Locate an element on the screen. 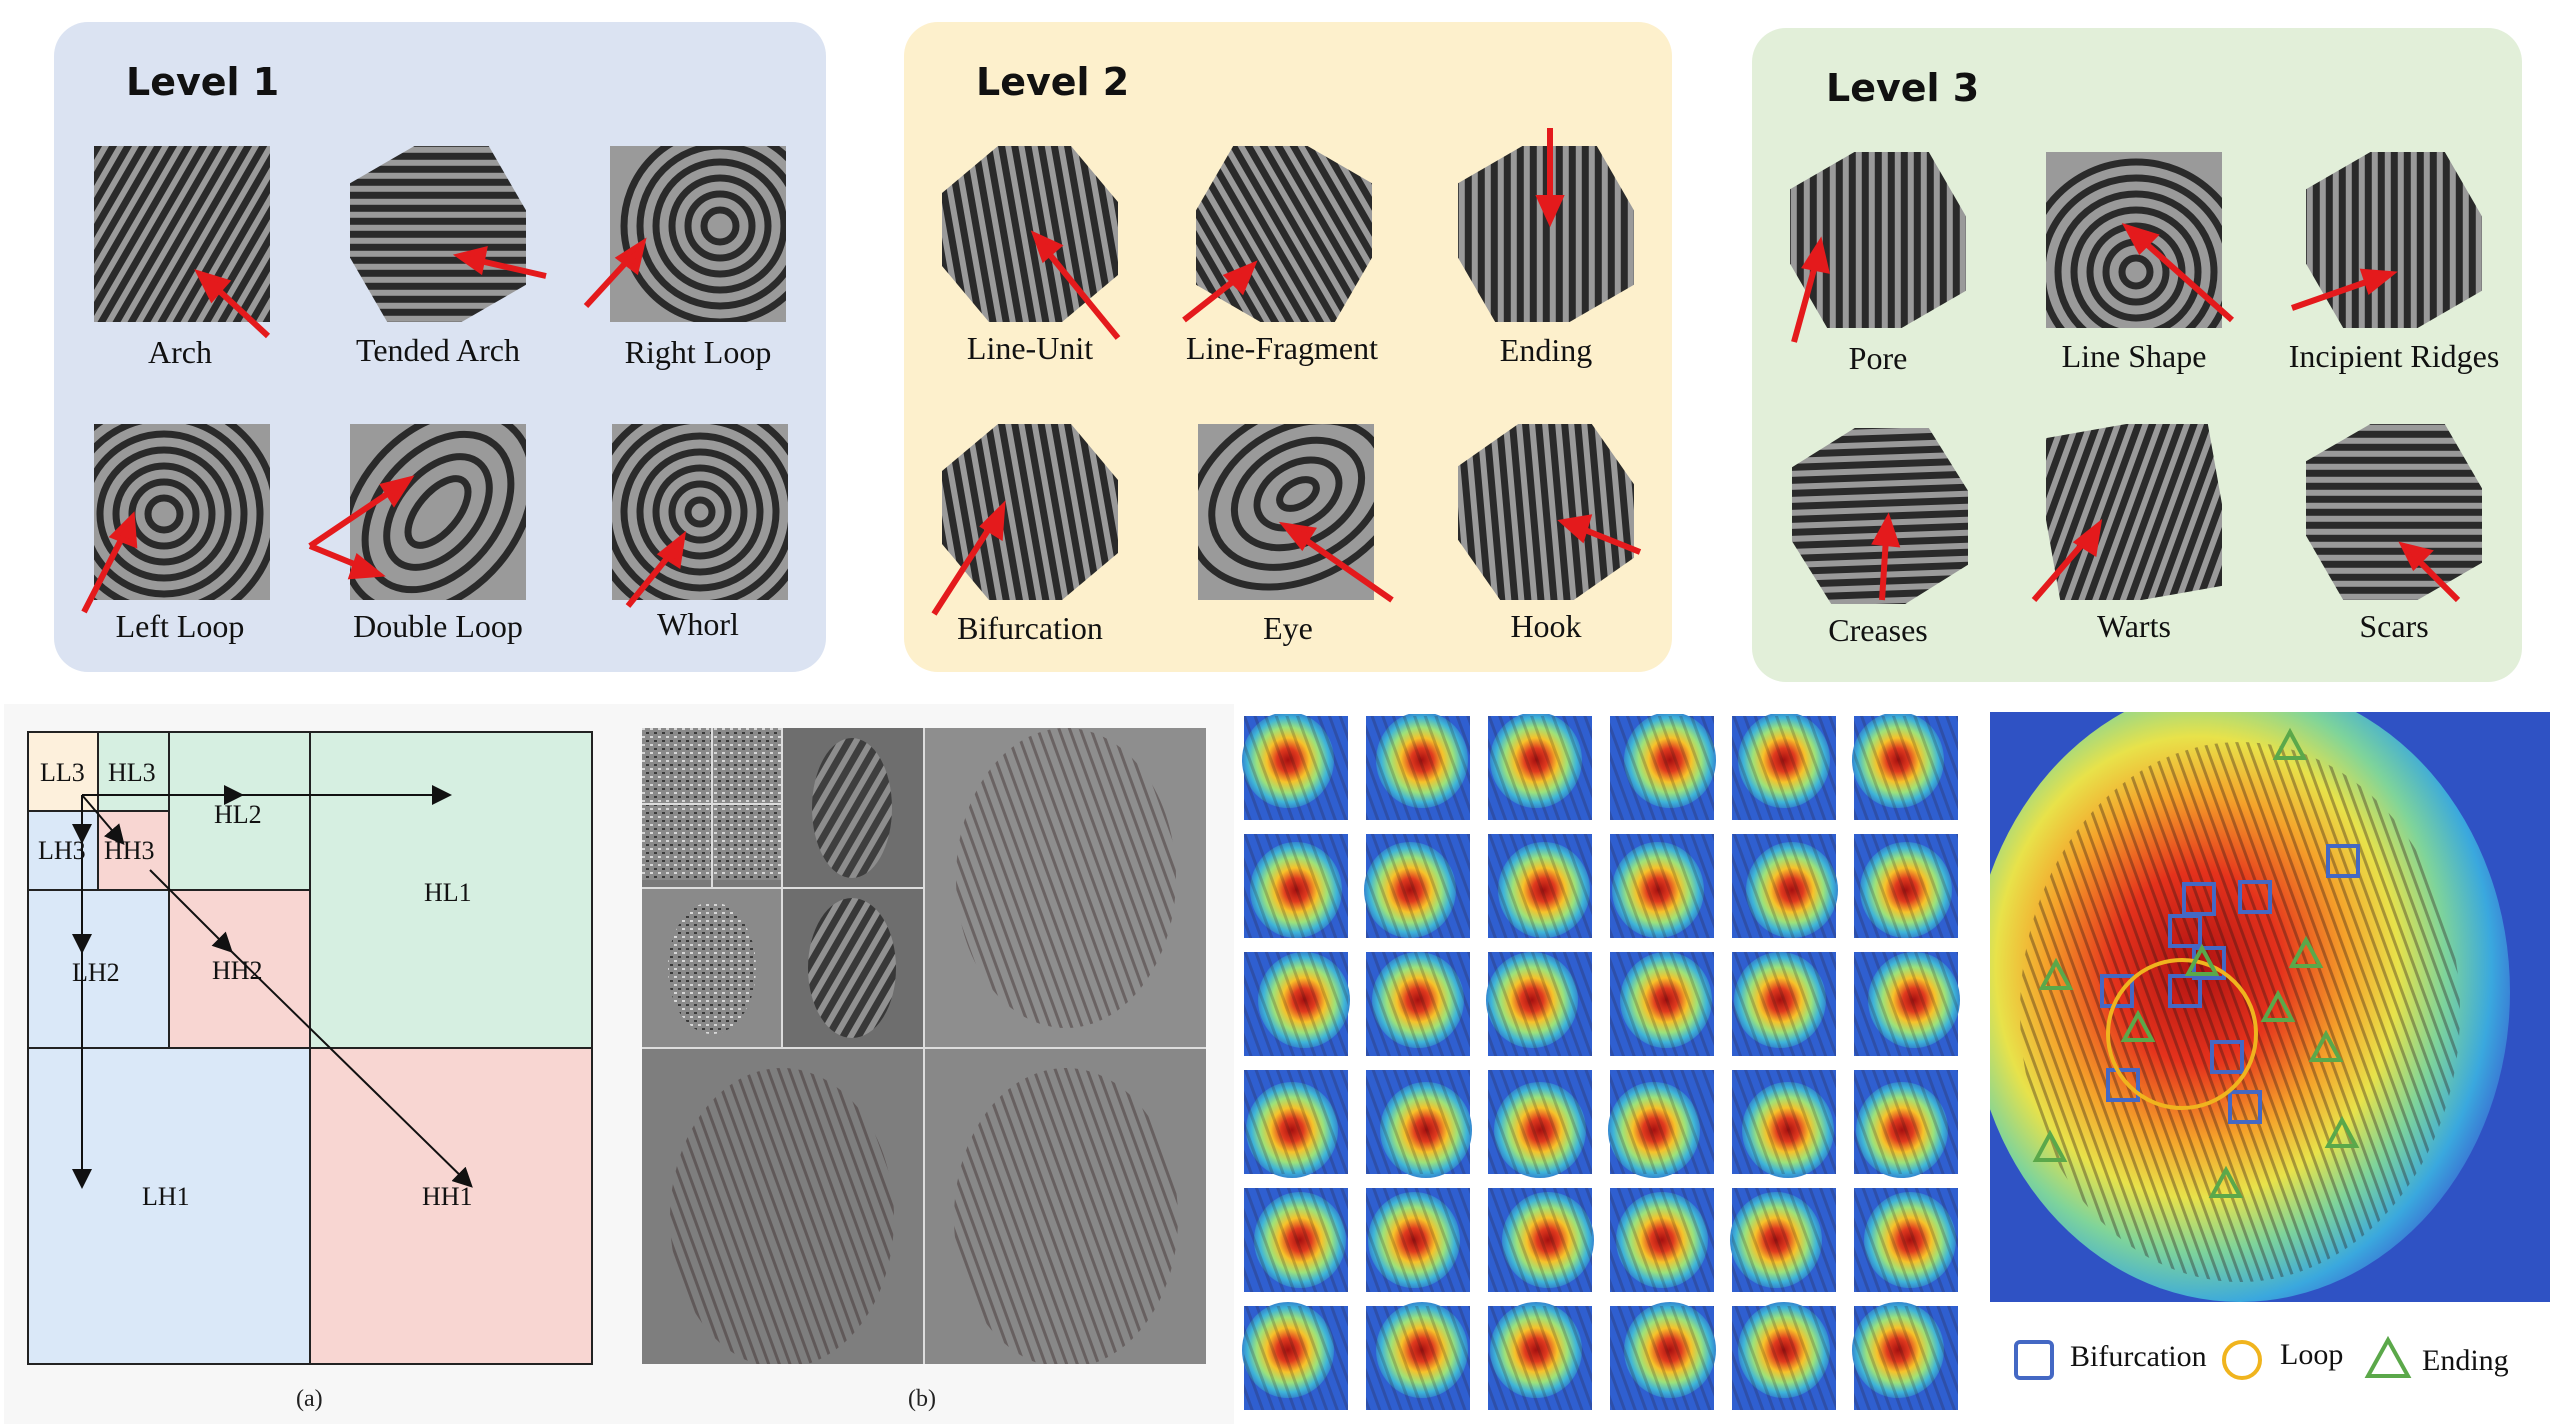 This screenshot has width=2560, height=1428. fingerprint-ending is located at coordinates (1546, 234).